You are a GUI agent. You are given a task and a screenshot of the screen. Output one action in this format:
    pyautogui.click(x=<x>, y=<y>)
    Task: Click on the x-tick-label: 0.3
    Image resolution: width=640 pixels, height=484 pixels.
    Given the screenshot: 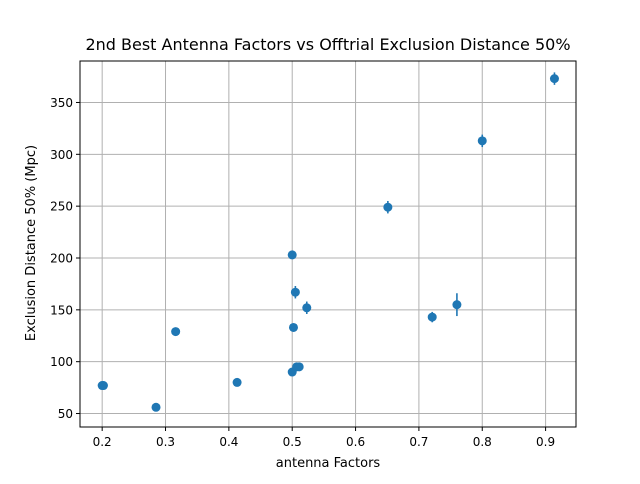 What is the action you would take?
    pyautogui.click(x=165, y=442)
    